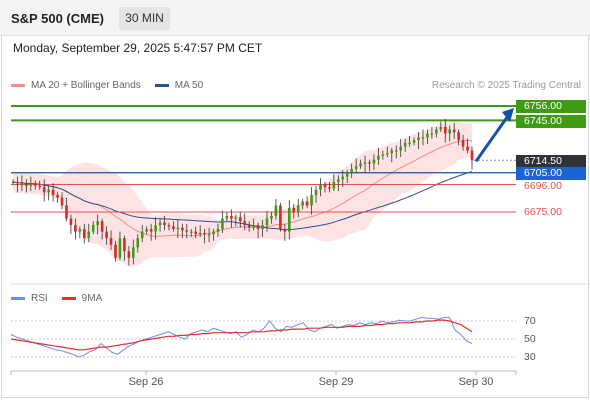 The image size is (590, 400). Describe the element at coordinates (530, 321) in the screenshot. I see `rsi-tick-70: 70` at that location.